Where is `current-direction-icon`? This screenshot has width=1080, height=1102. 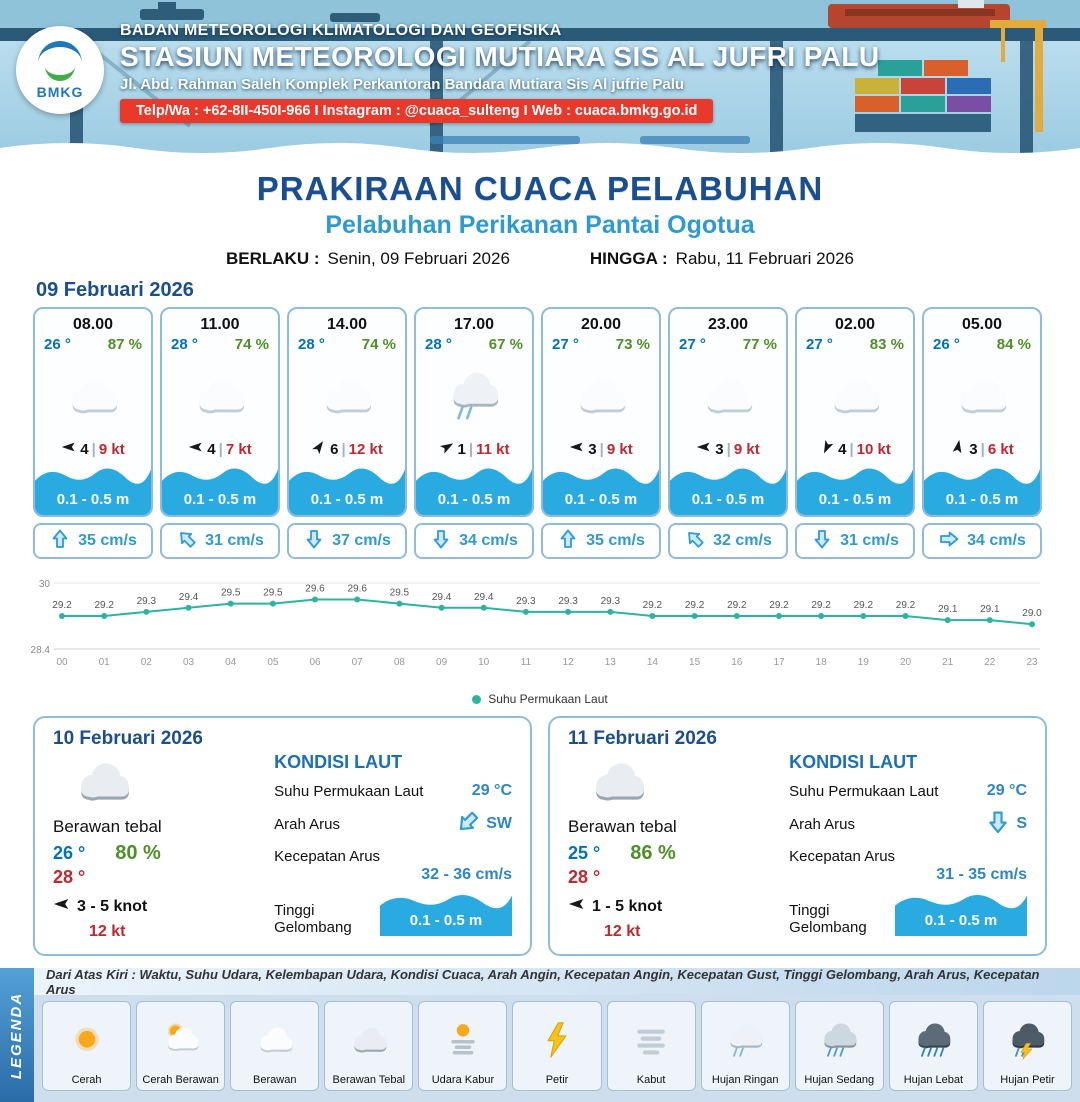 current-direction-icon is located at coordinates (568, 541).